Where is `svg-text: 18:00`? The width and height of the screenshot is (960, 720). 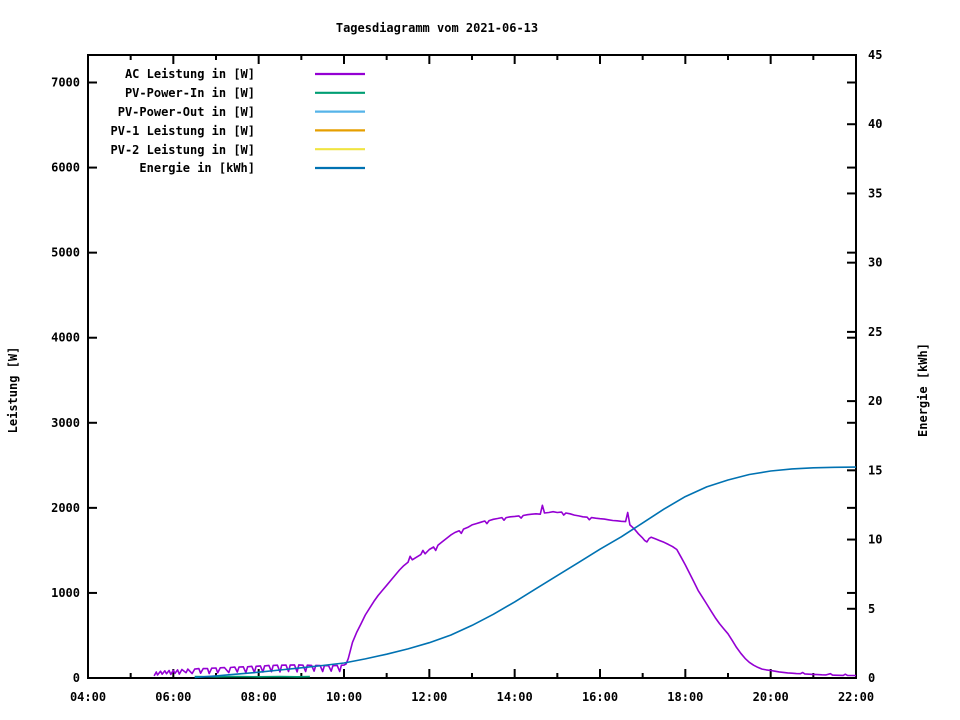
svg-text: 18:00 is located at coordinates (685, 697).